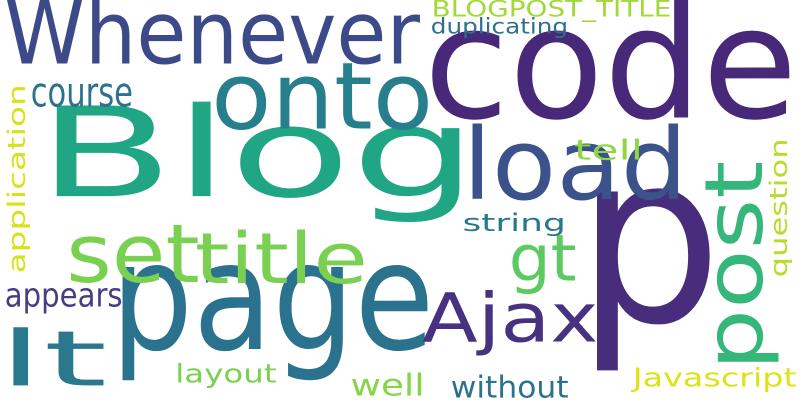 The height and width of the screenshot is (400, 800). I want to click on word-appears: appears, so click(63, 295).